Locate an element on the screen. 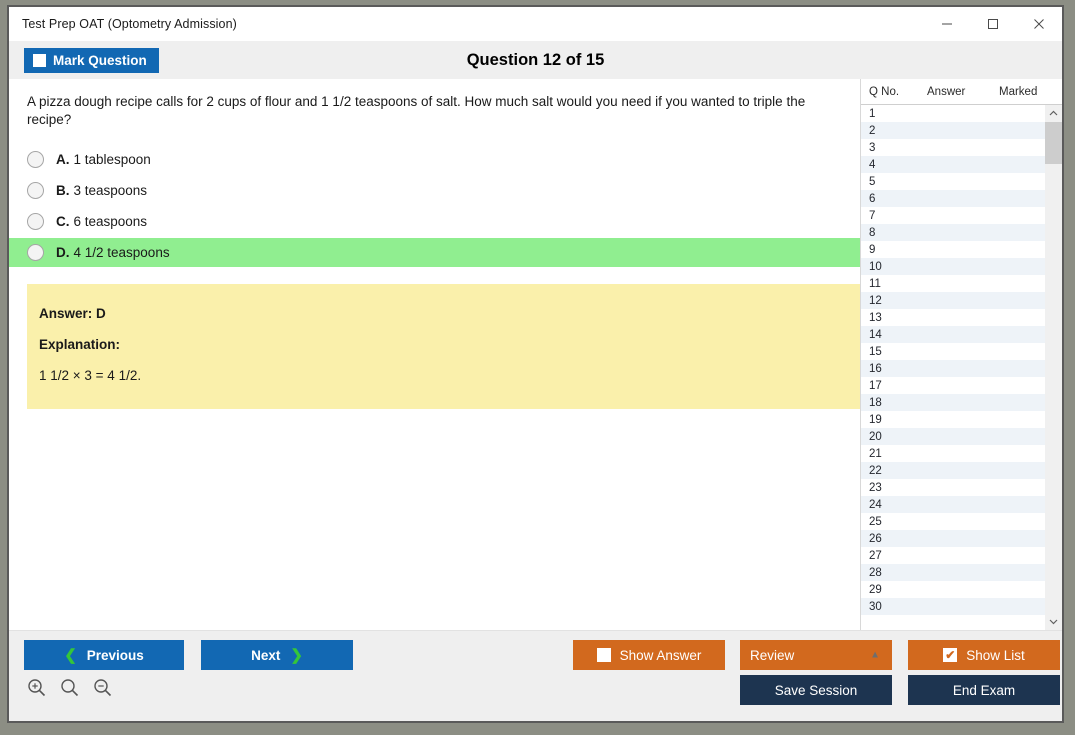 The image size is (1075, 735). chevron-left-icon: ❮ is located at coordinates (70, 655).